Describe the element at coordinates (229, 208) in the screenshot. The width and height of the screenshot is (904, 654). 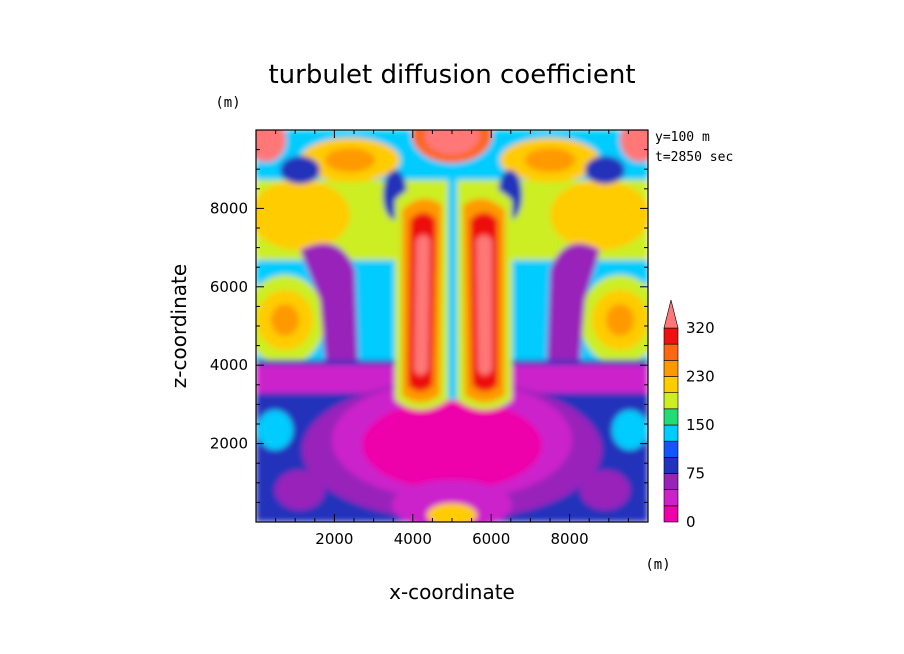
I see `y-tick-label: 8000` at that location.